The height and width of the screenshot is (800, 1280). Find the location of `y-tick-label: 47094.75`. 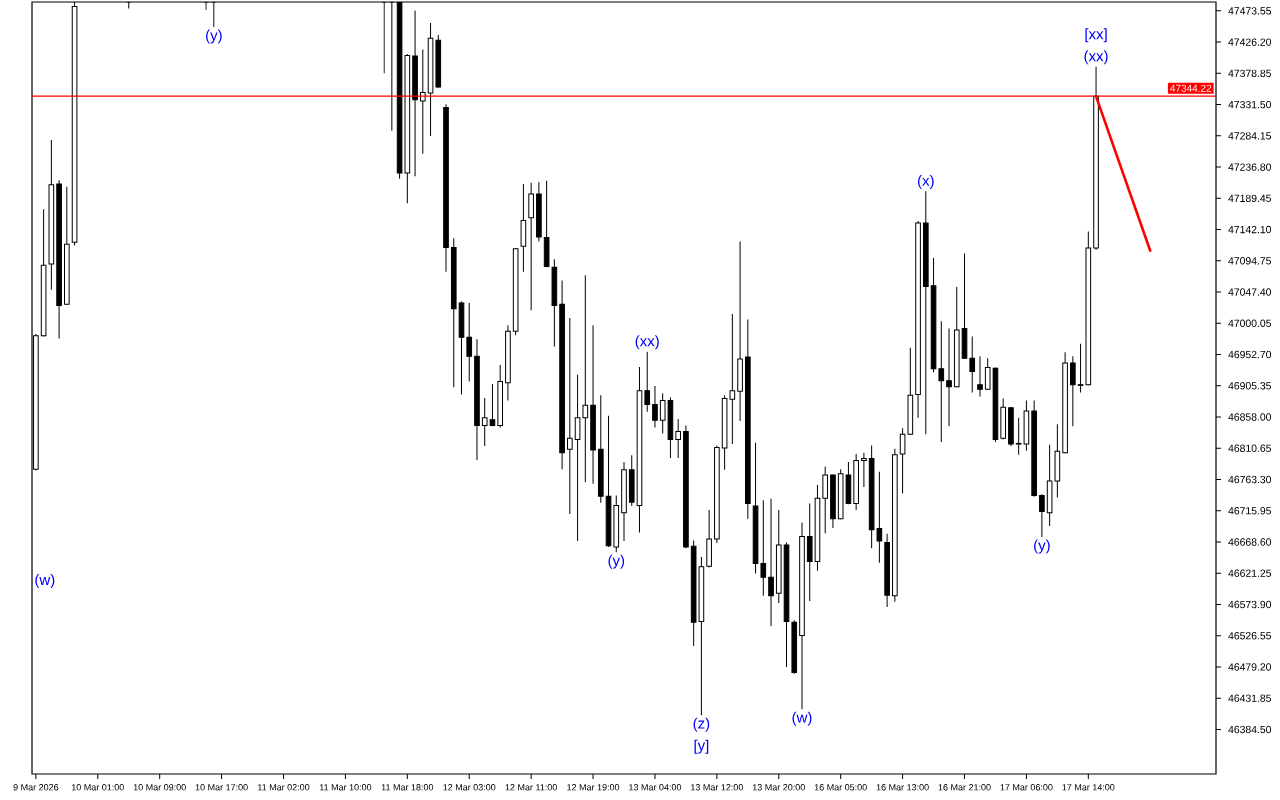

y-tick-label: 47094.75 is located at coordinates (1250, 261).